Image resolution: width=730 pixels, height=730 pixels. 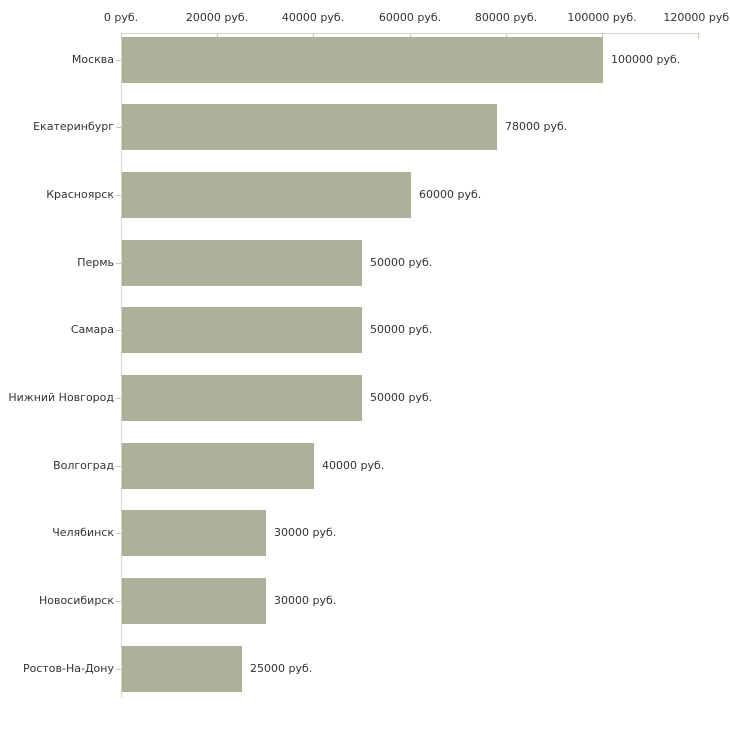 What do you see at coordinates (536, 126) in the screenshot?
I see `value-label: 78000 руб.` at bounding box center [536, 126].